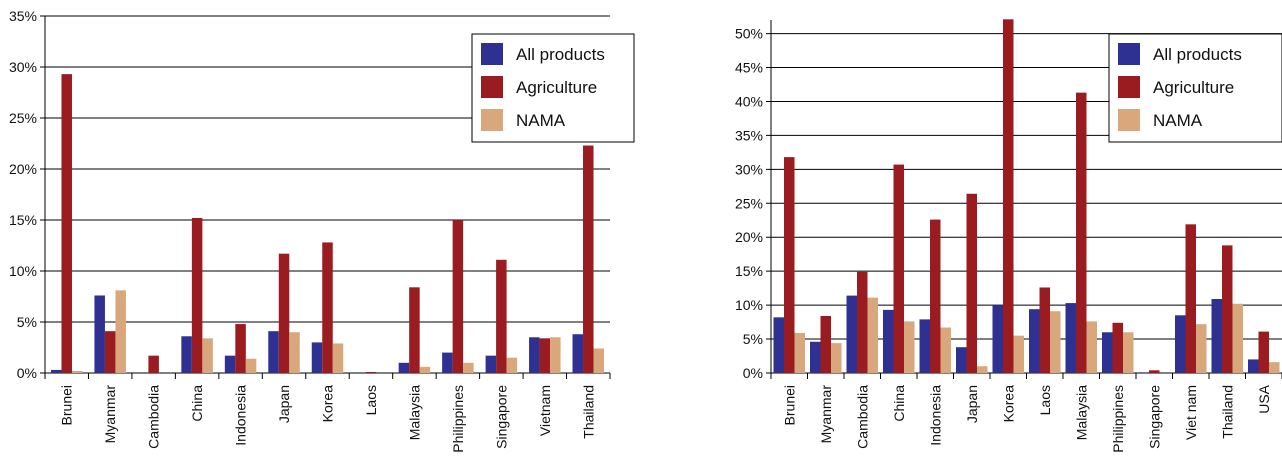 The height and width of the screenshot is (461, 1282). I want to click on y-tick-label: 10%, so click(23, 271).